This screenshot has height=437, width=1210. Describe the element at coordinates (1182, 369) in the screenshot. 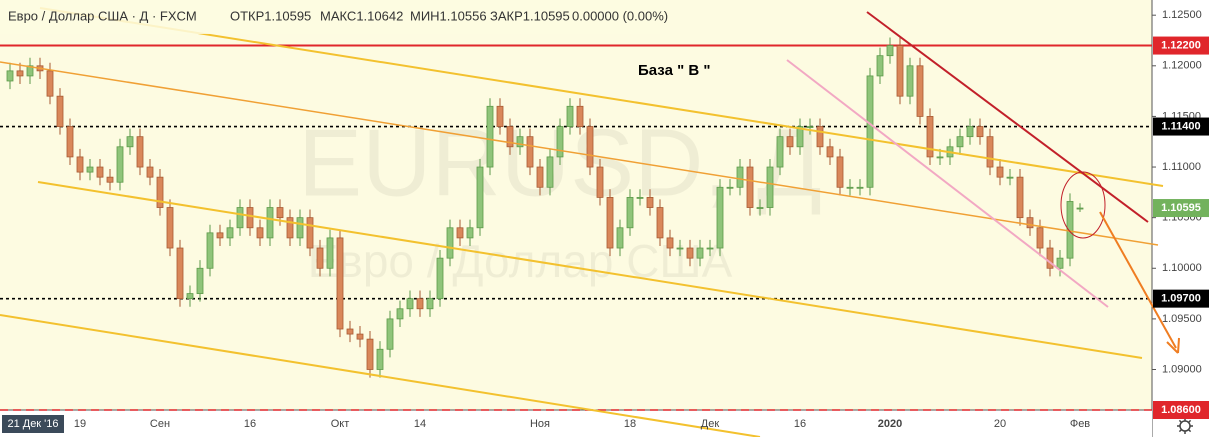

I see `y-tick-label: 1.09000` at that location.